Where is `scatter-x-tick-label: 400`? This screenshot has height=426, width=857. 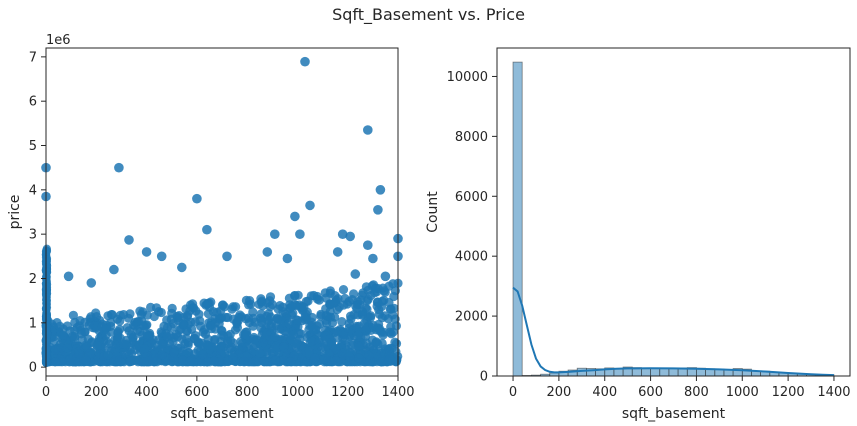 scatter-x-tick-label: 400 is located at coordinates (146, 392).